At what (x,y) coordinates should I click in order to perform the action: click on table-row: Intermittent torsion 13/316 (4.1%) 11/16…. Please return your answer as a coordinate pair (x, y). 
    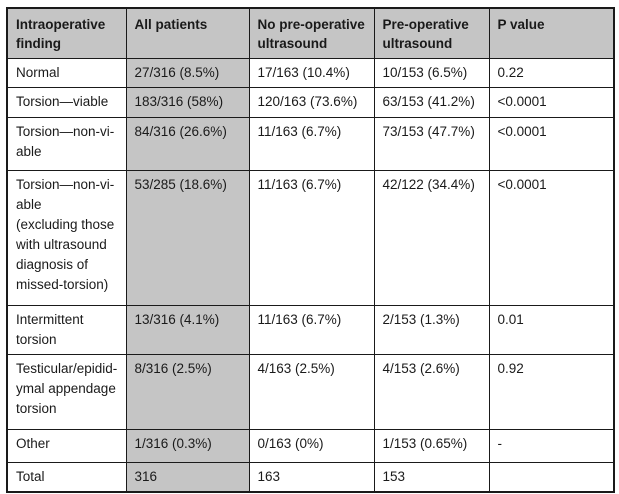
    Looking at the image, I should click on (310, 329).